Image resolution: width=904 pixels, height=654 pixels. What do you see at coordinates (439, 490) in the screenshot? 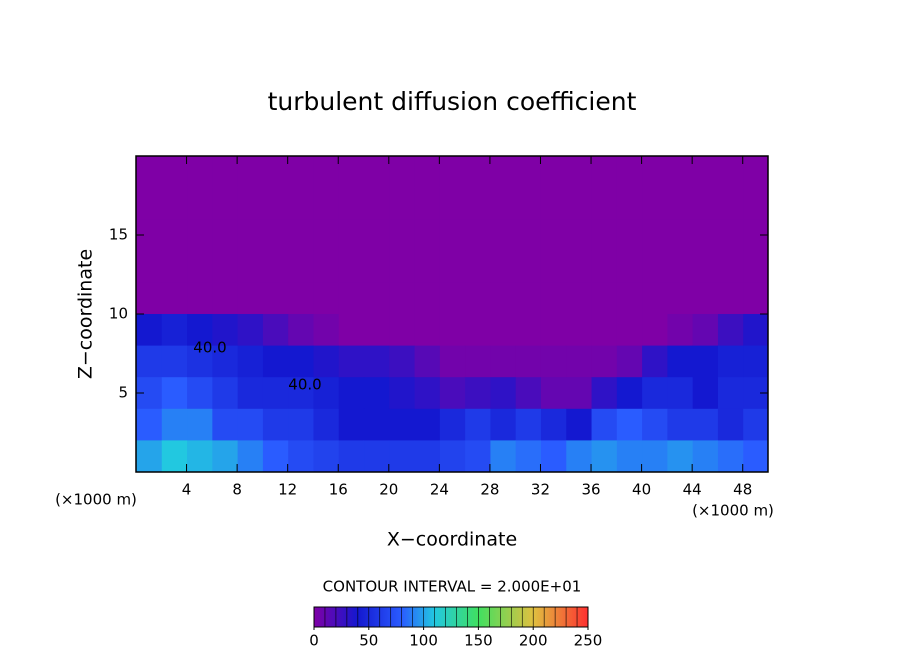
I see `x-tick-label: 24` at bounding box center [439, 490].